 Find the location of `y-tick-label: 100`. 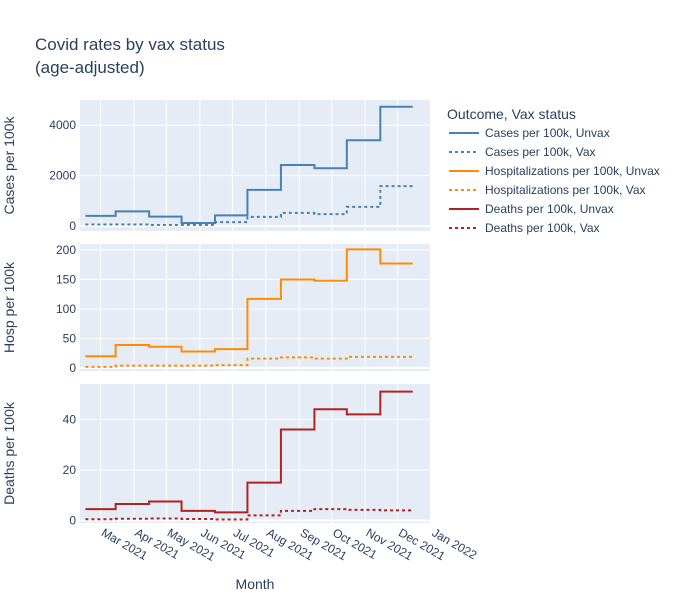

y-tick-label: 100 is located at coordinates (66, 309).